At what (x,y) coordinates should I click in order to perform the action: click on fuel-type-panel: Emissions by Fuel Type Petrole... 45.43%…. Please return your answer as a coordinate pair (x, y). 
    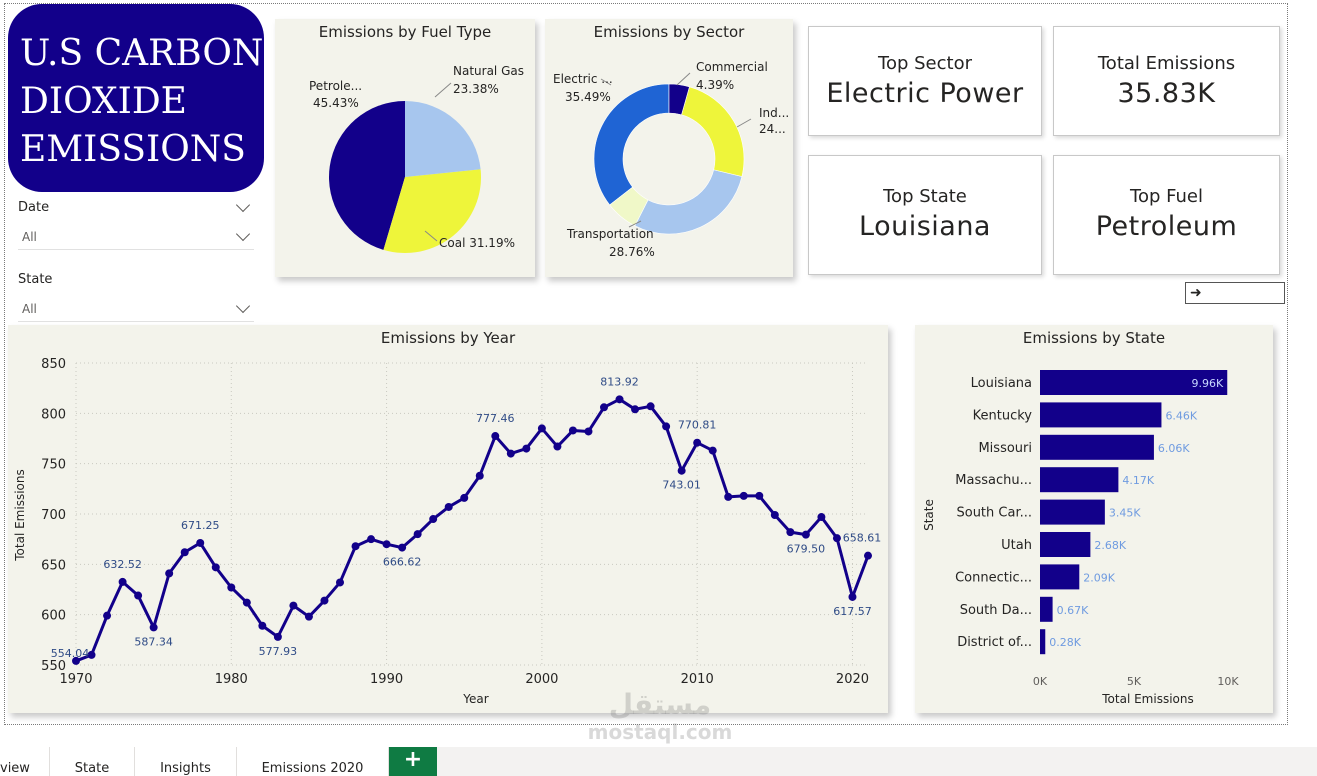
    Looking at the image, I should click on (405, 148).